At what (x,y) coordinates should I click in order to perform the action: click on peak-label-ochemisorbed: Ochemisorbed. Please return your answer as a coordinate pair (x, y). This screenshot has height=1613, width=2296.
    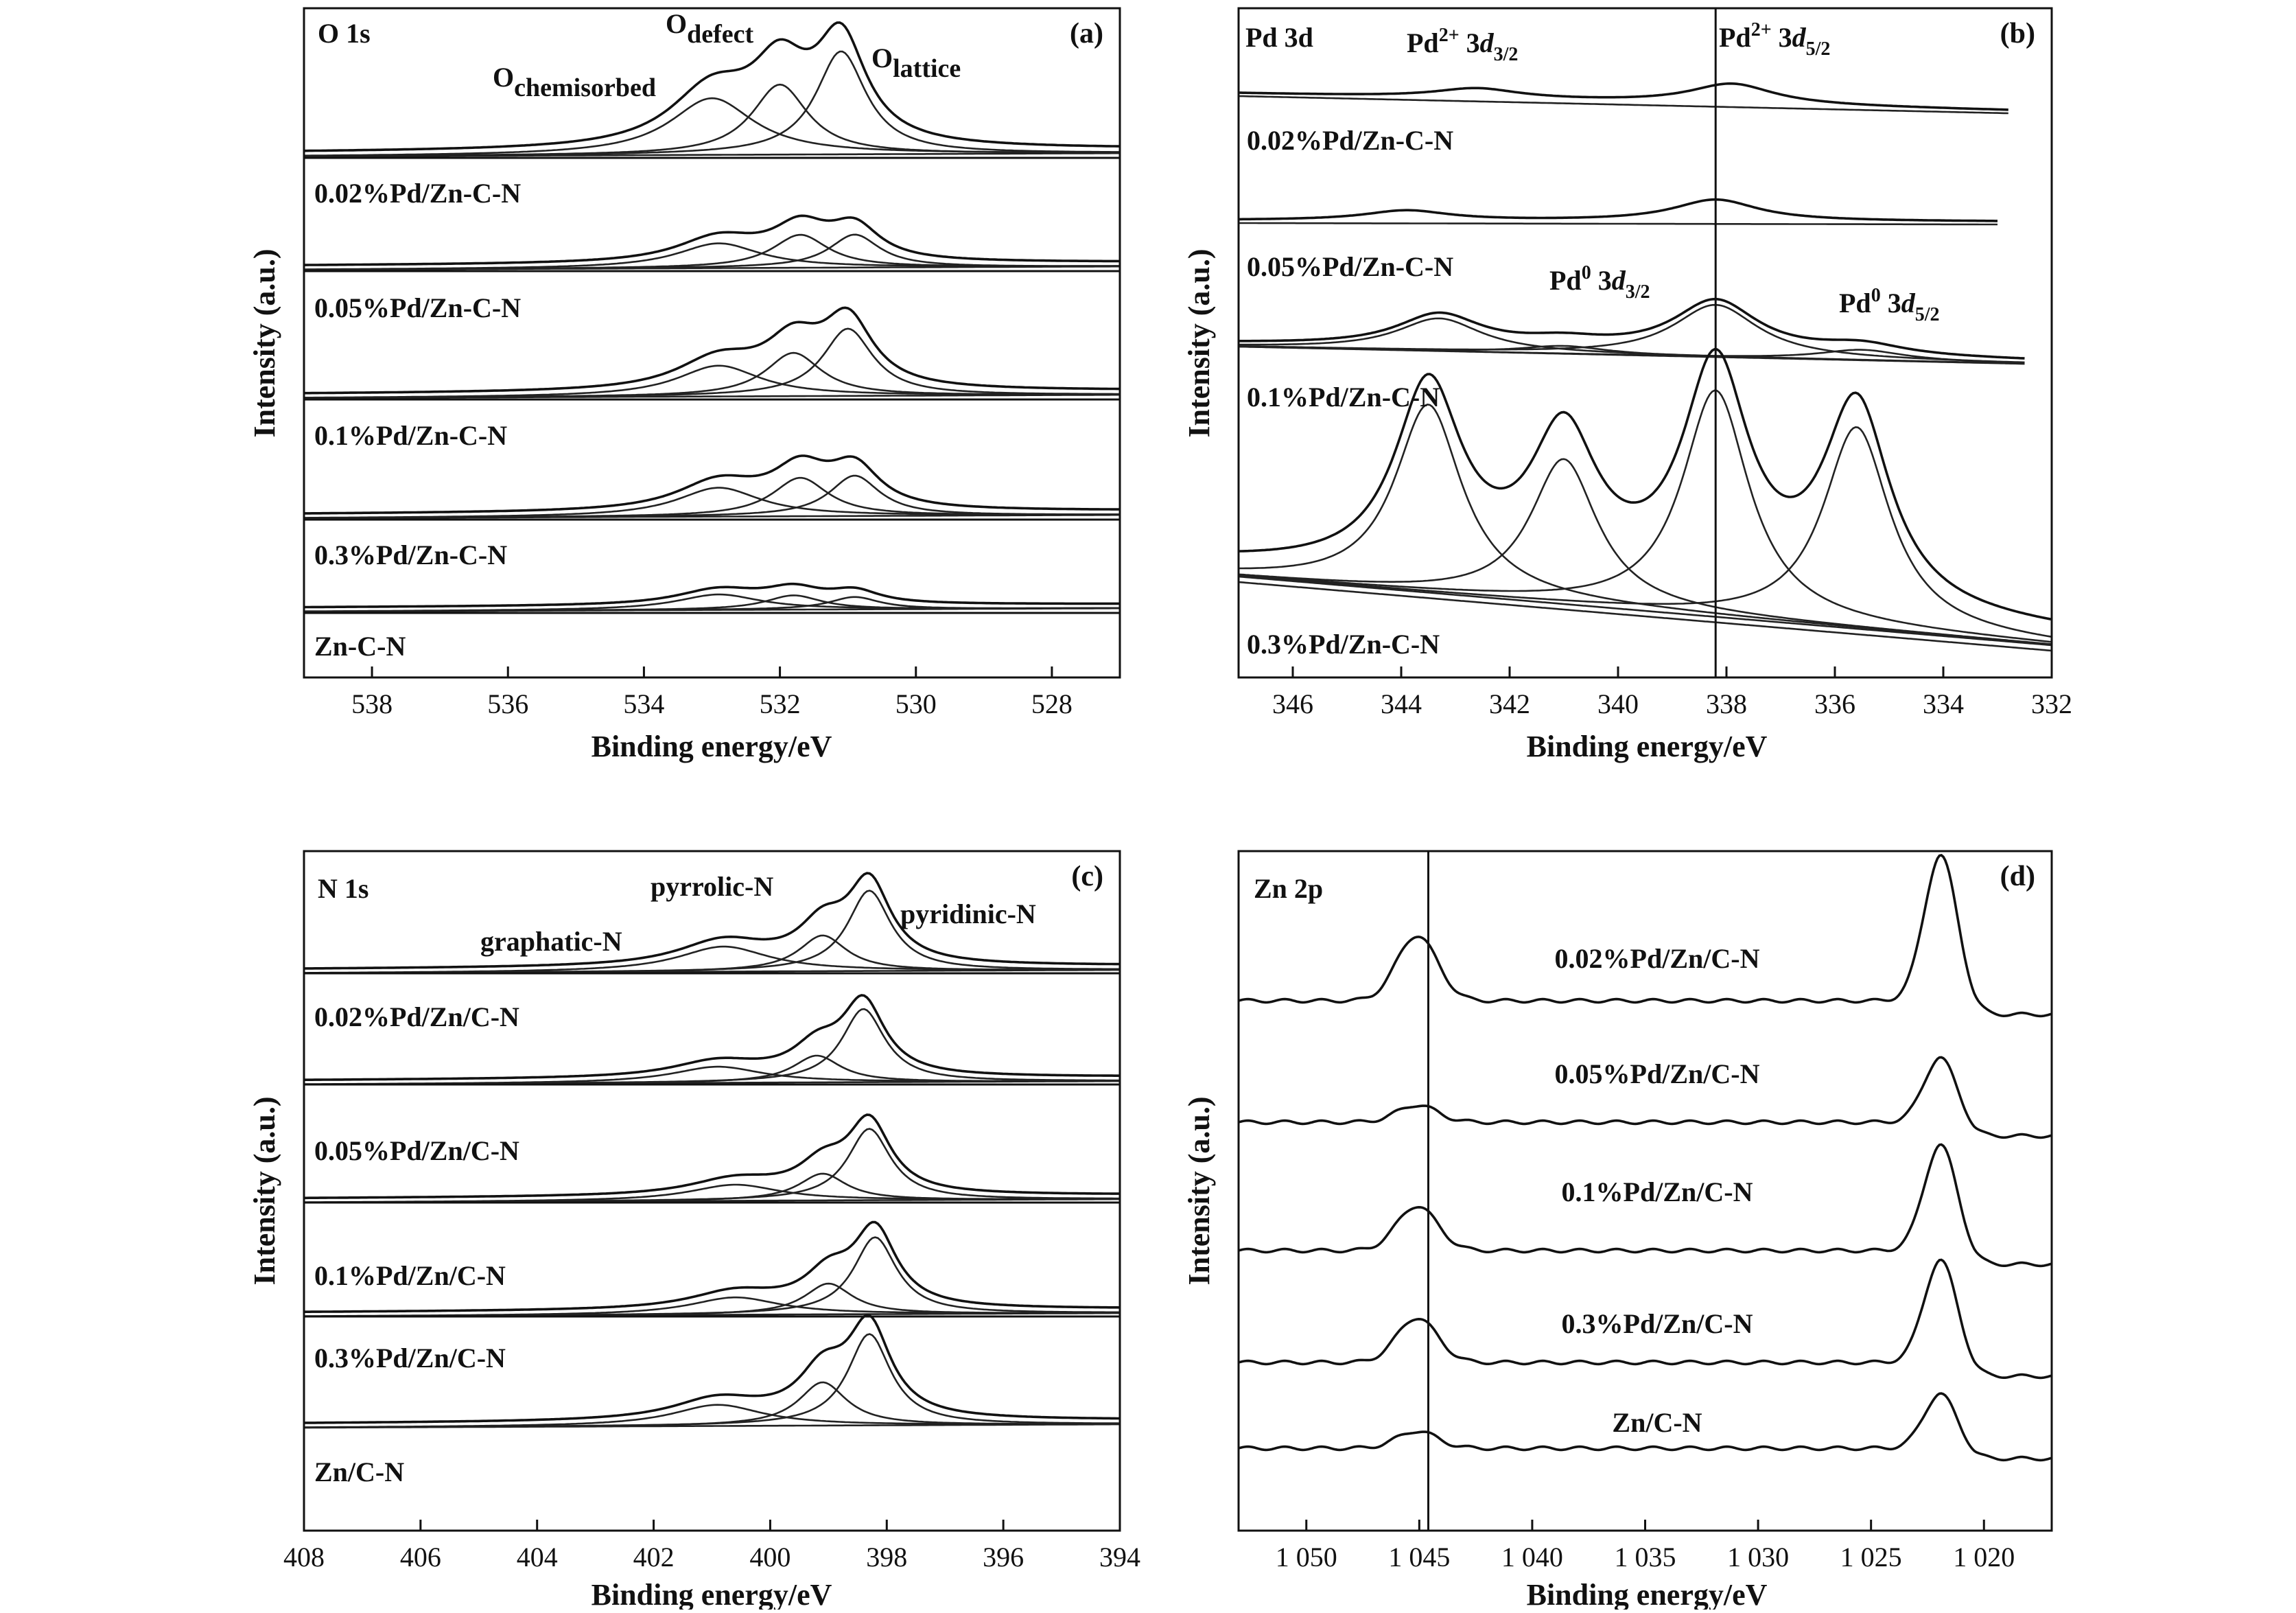
    Looking at the image, I should click on (574, 82).